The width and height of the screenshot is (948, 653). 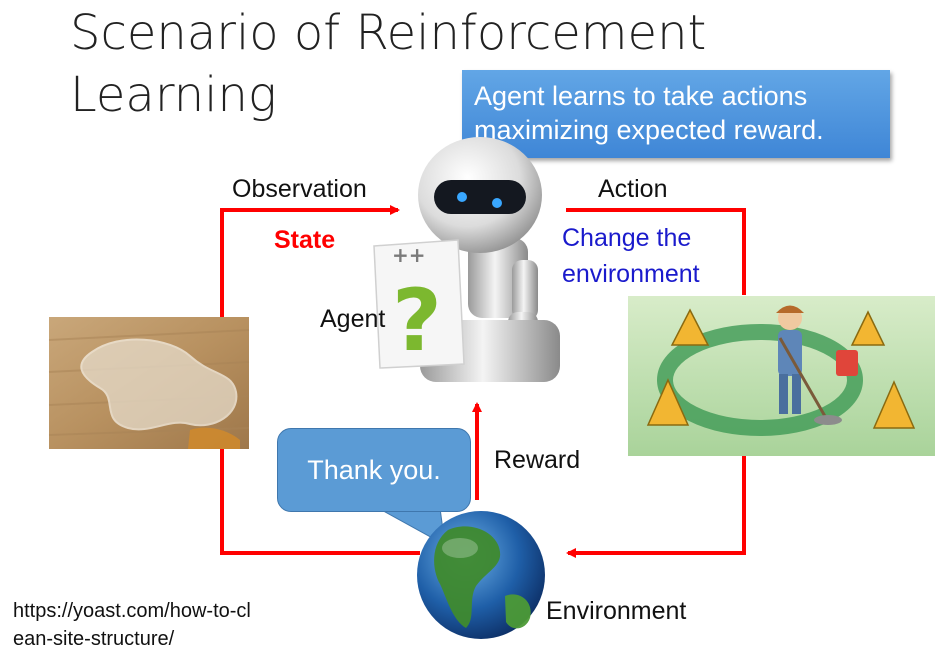 I want to click on change-environment-label: Change the environment, so click(x=631, y=256).